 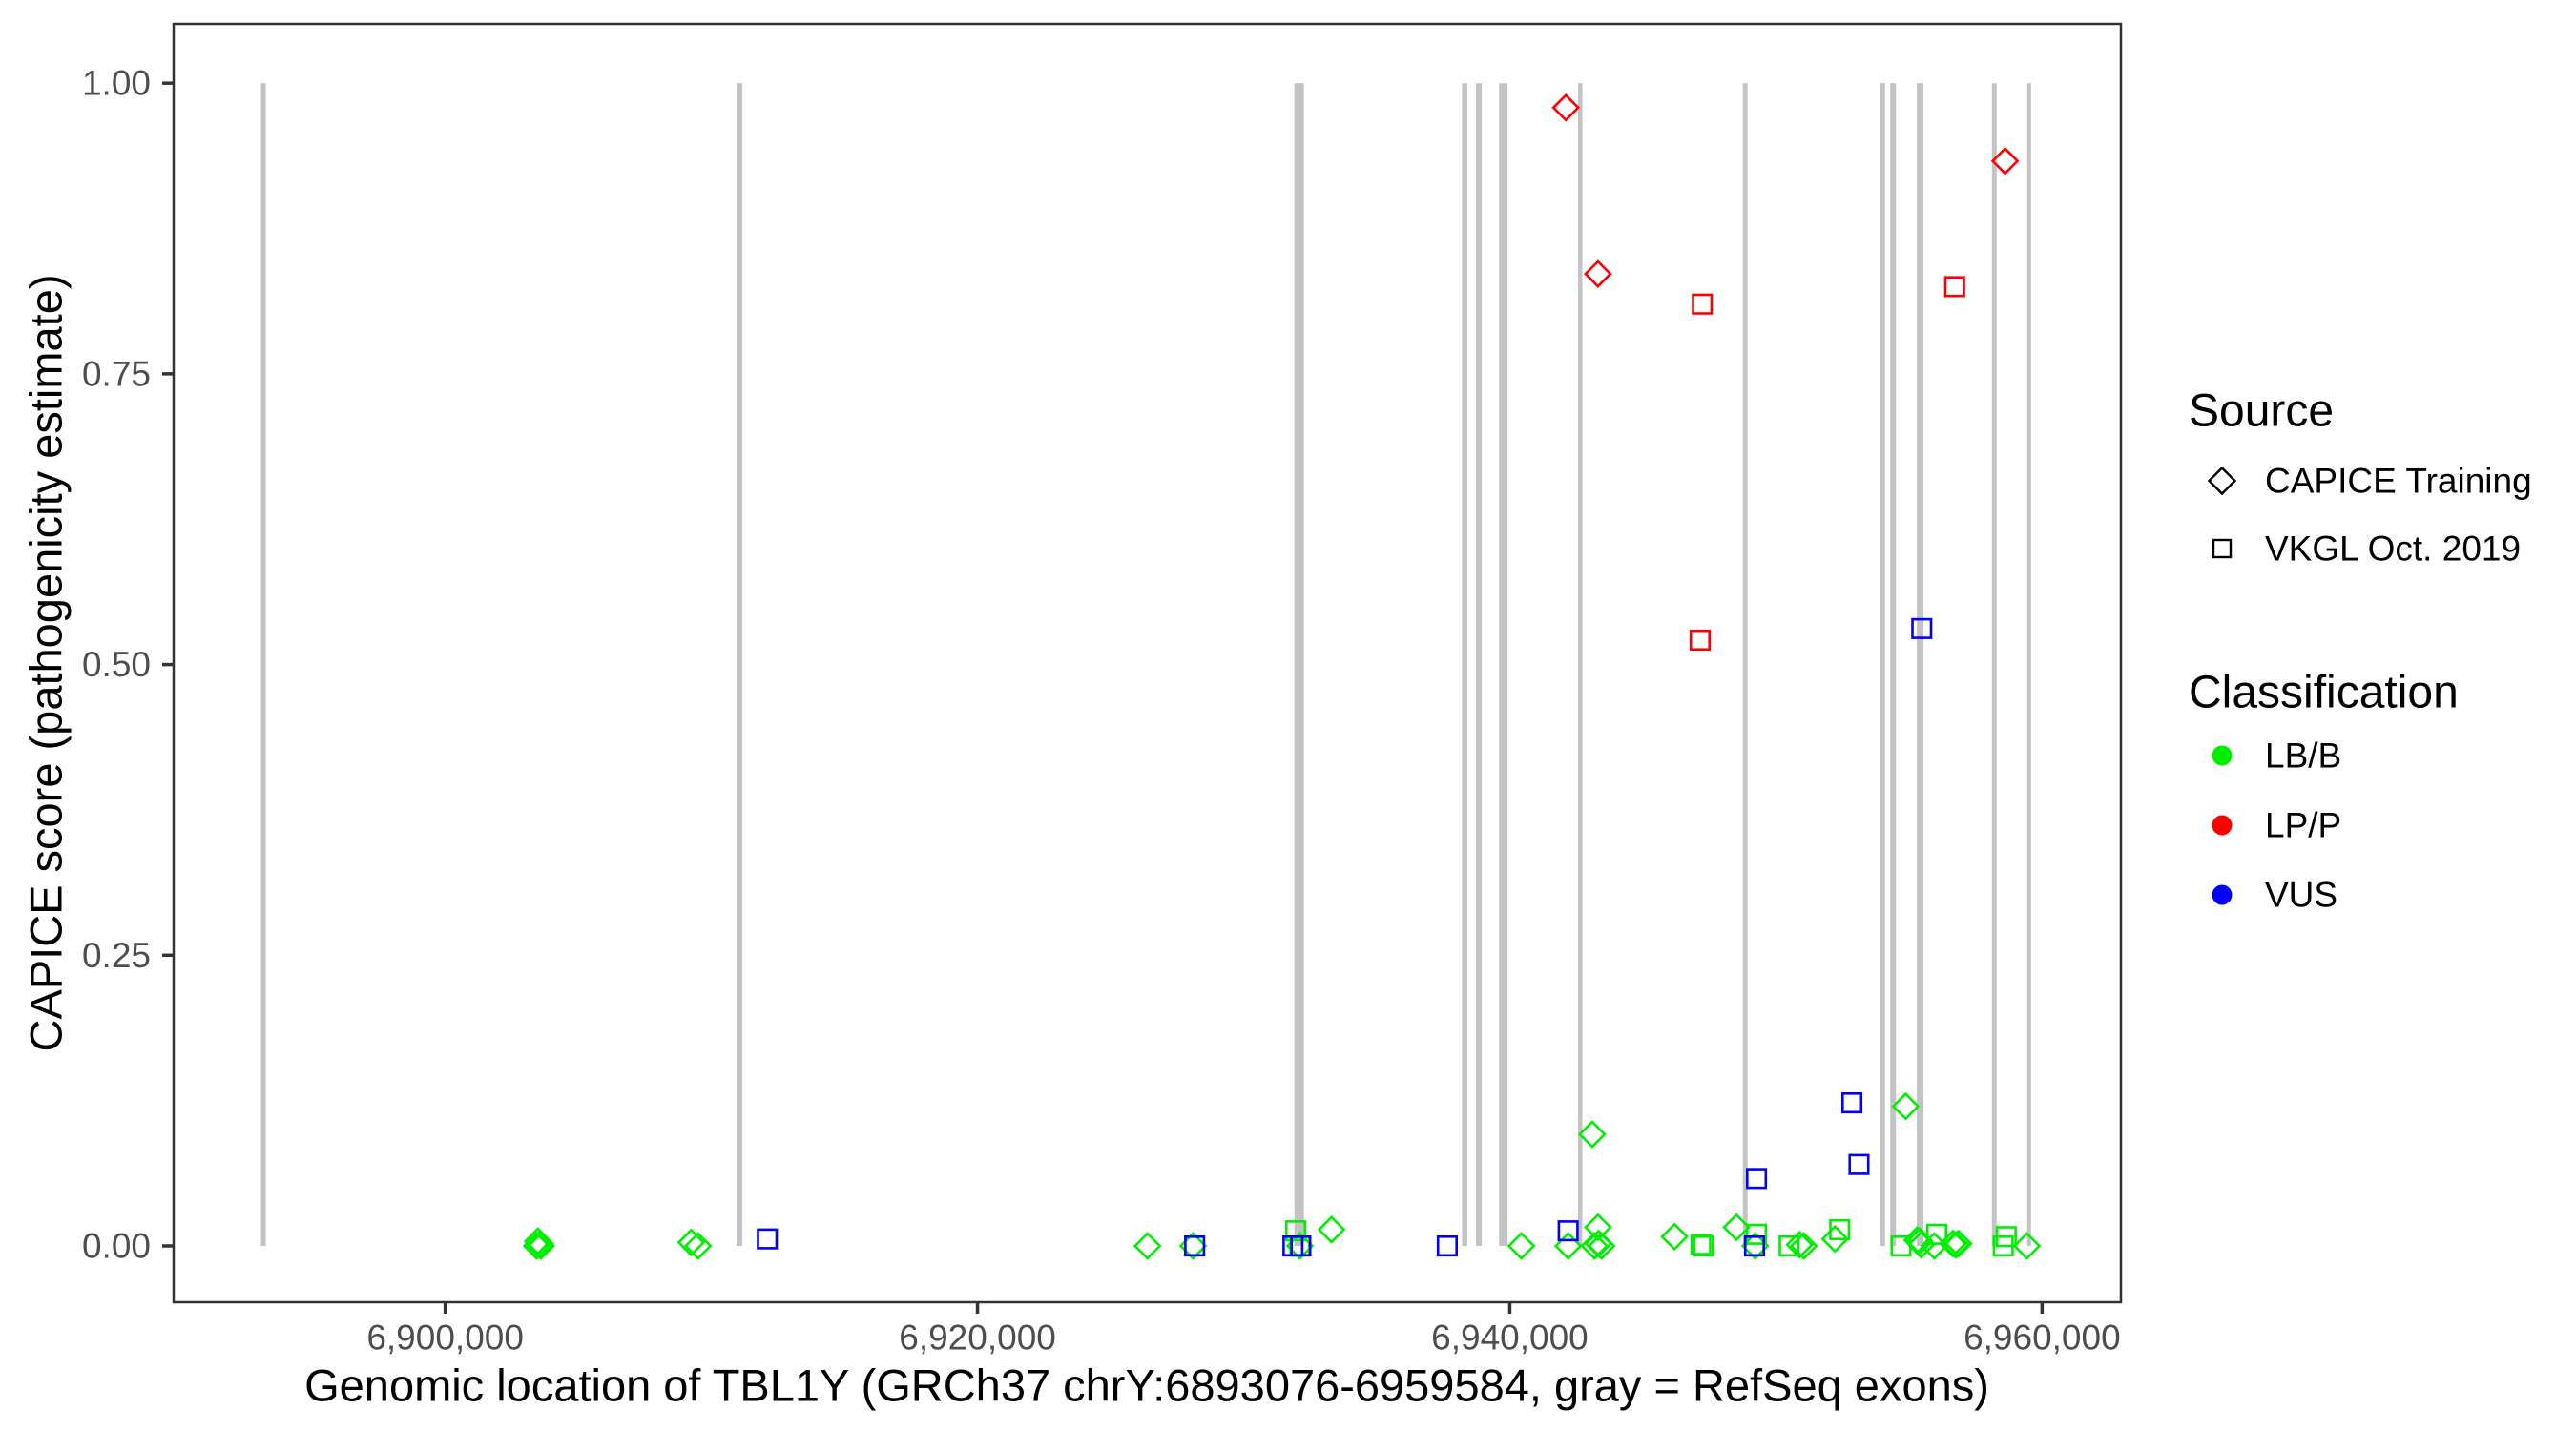 What do you see at coordinates (2303, 756) in the screenshot?
I see `legend-item-label: LB/B` at bounding box center [2303, 756].